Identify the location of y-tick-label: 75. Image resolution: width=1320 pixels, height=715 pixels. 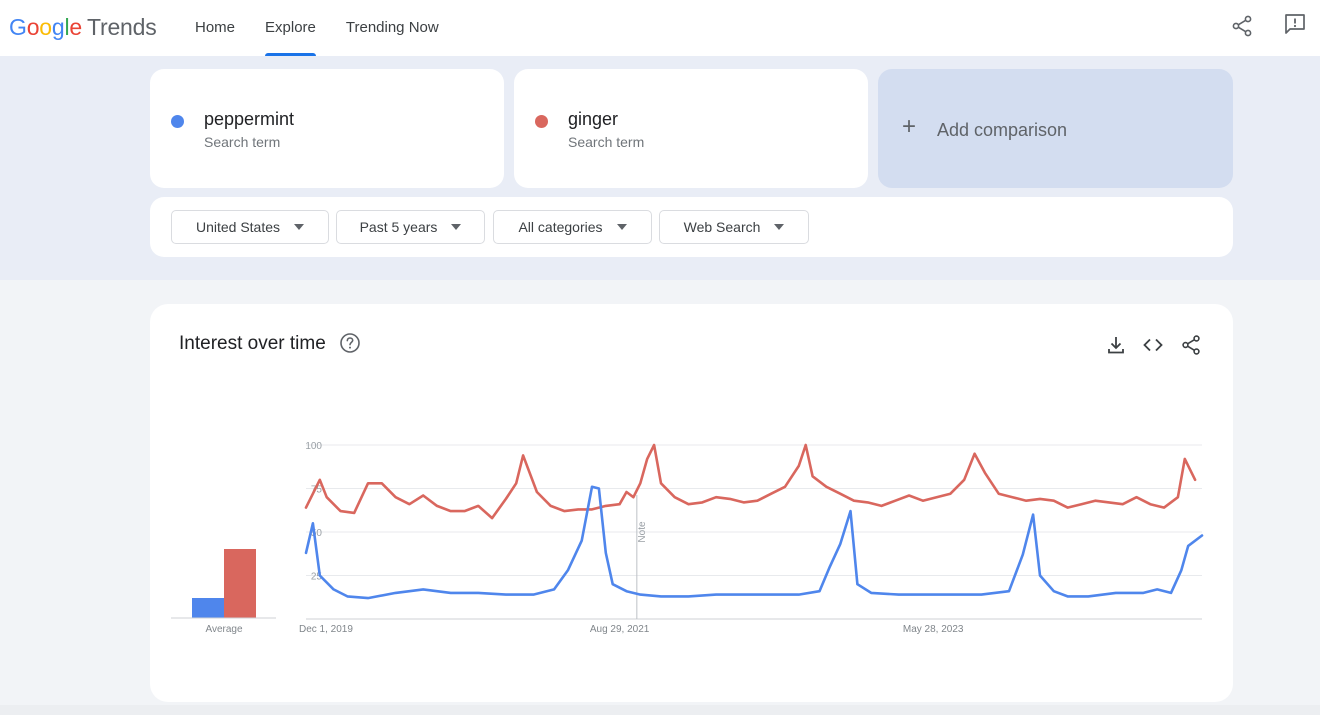
(317, 490).